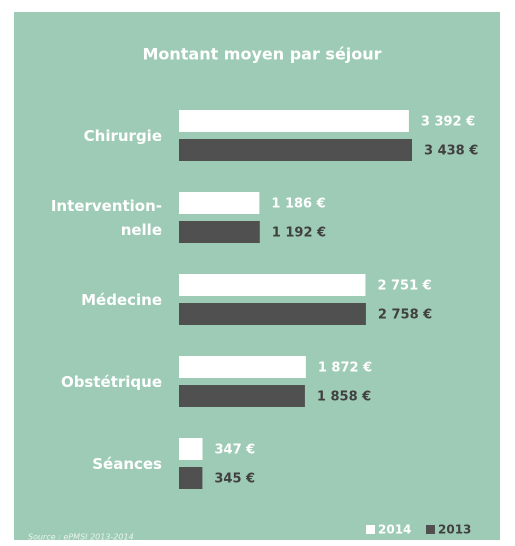 The height and width of the screenshot is (546, 515). Describe the element at coordinates (235, 450) in the screenshot. I see `value-label: 347 €` at that location.